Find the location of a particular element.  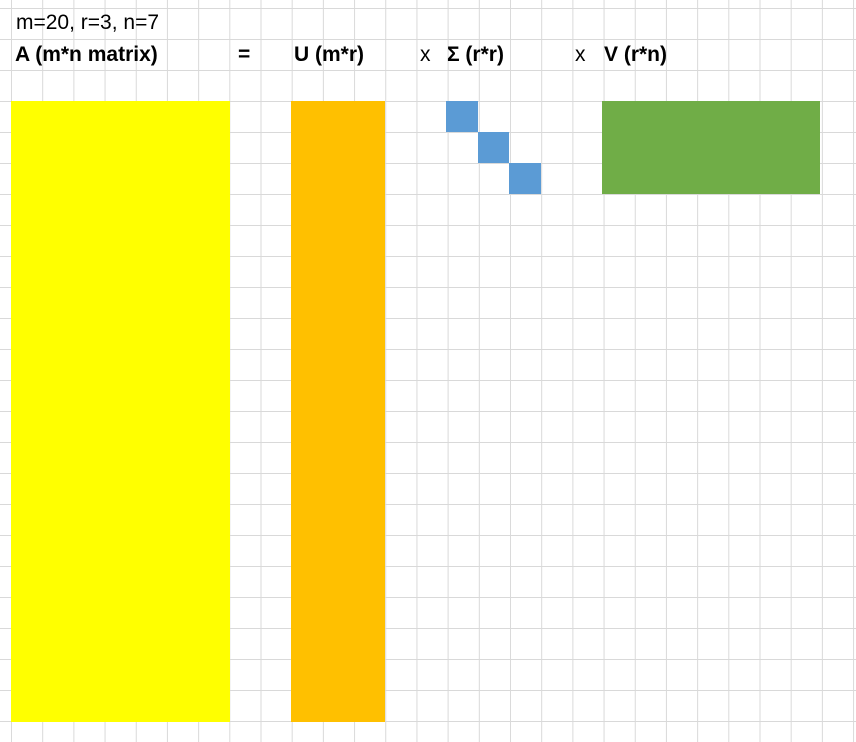

label-matrix-sigma: Σ (r*r) is located at coordinates (475, 54).